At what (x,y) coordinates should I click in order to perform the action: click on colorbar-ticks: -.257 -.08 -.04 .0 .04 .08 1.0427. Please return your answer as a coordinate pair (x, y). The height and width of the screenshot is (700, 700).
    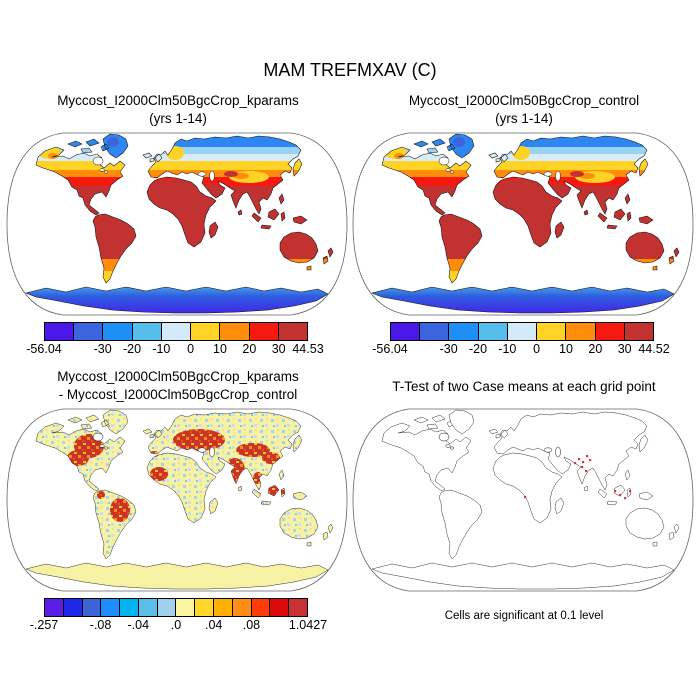
    Looking at the image, I should click on (178, 626).